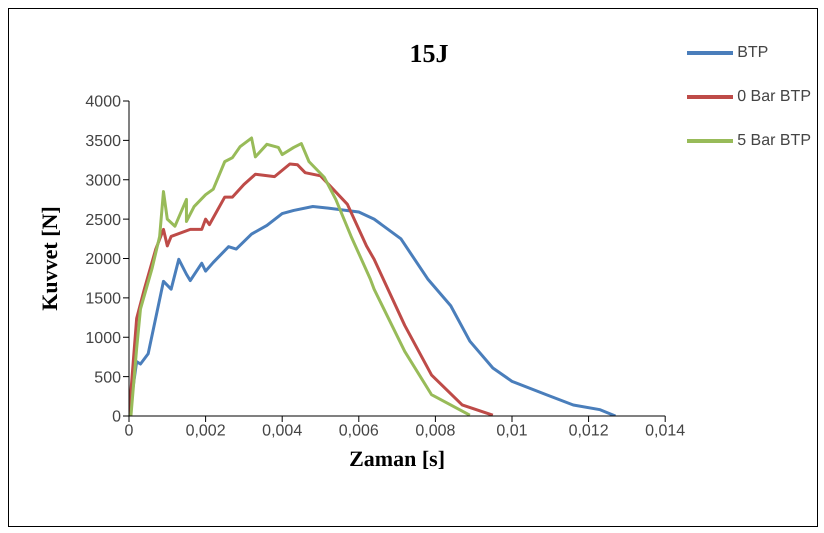 This screenshot has width=824, height=533. Describe the element at coordinates (103, 220) in the screenshot. I see `y-tick-label: 2500` at that location.